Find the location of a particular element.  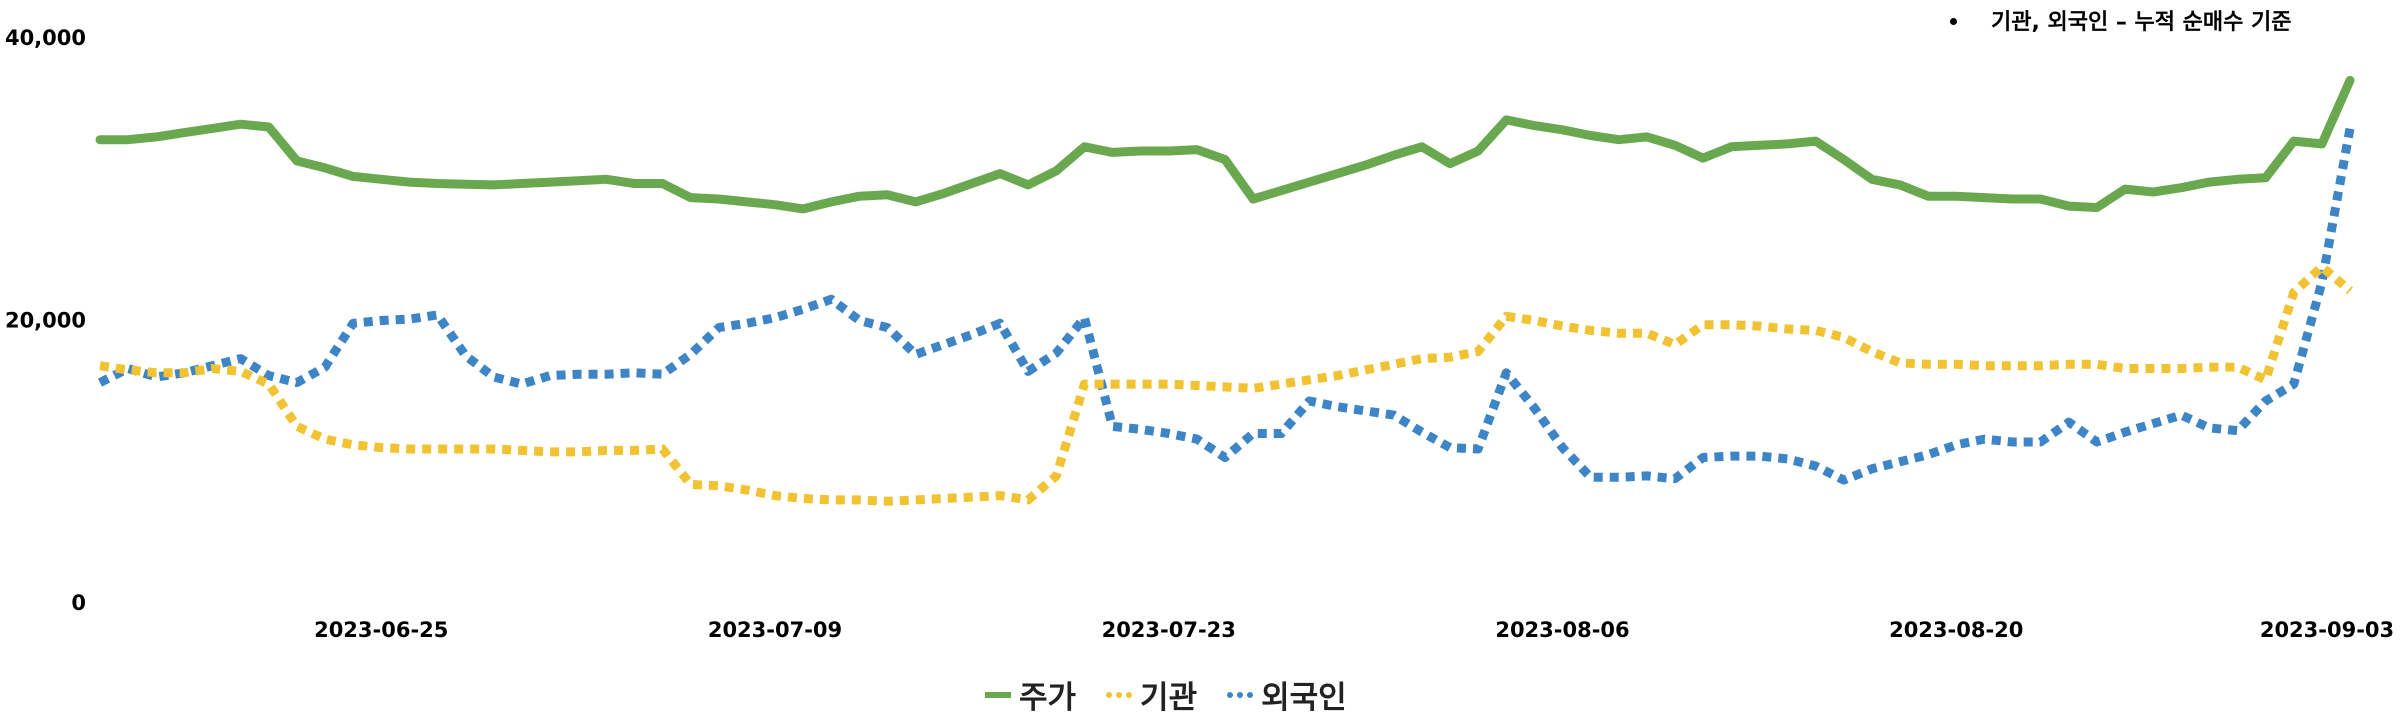

legend-item-foreigner: 외국인 is located at coordinates (1287, 694).